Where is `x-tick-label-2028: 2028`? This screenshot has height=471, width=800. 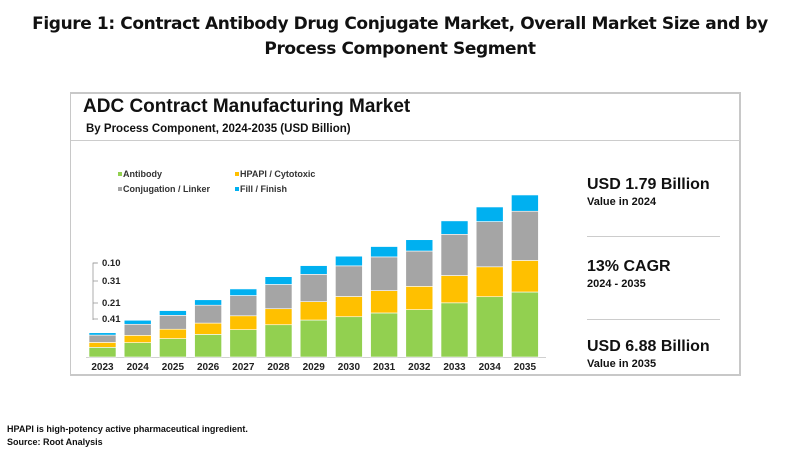 x-tick-label-2028: 2028 is located at coordinates (278, 367).